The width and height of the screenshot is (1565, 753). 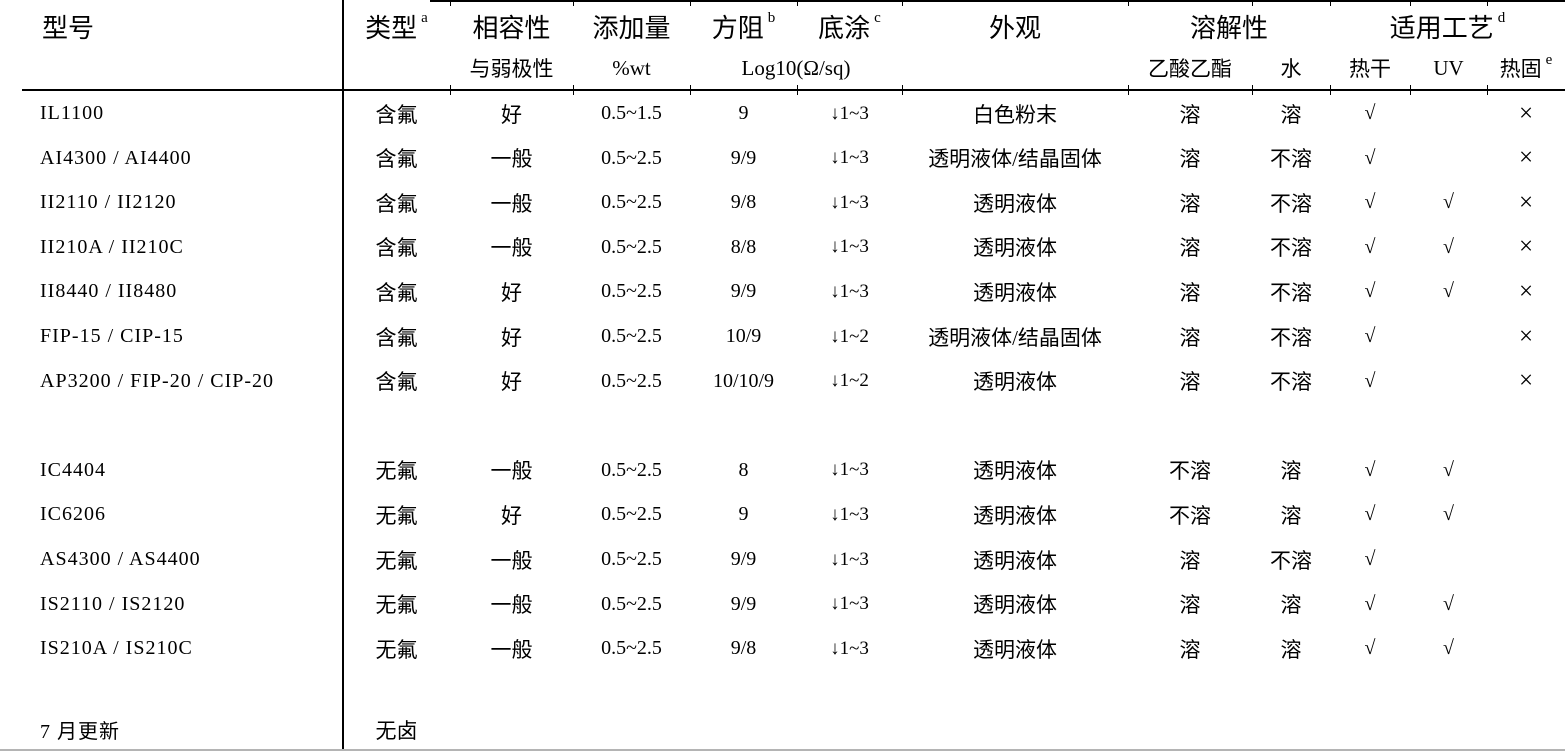 I want to click on column-header-sheet-resistance: 方阻 b, so click(x=743, y=26).